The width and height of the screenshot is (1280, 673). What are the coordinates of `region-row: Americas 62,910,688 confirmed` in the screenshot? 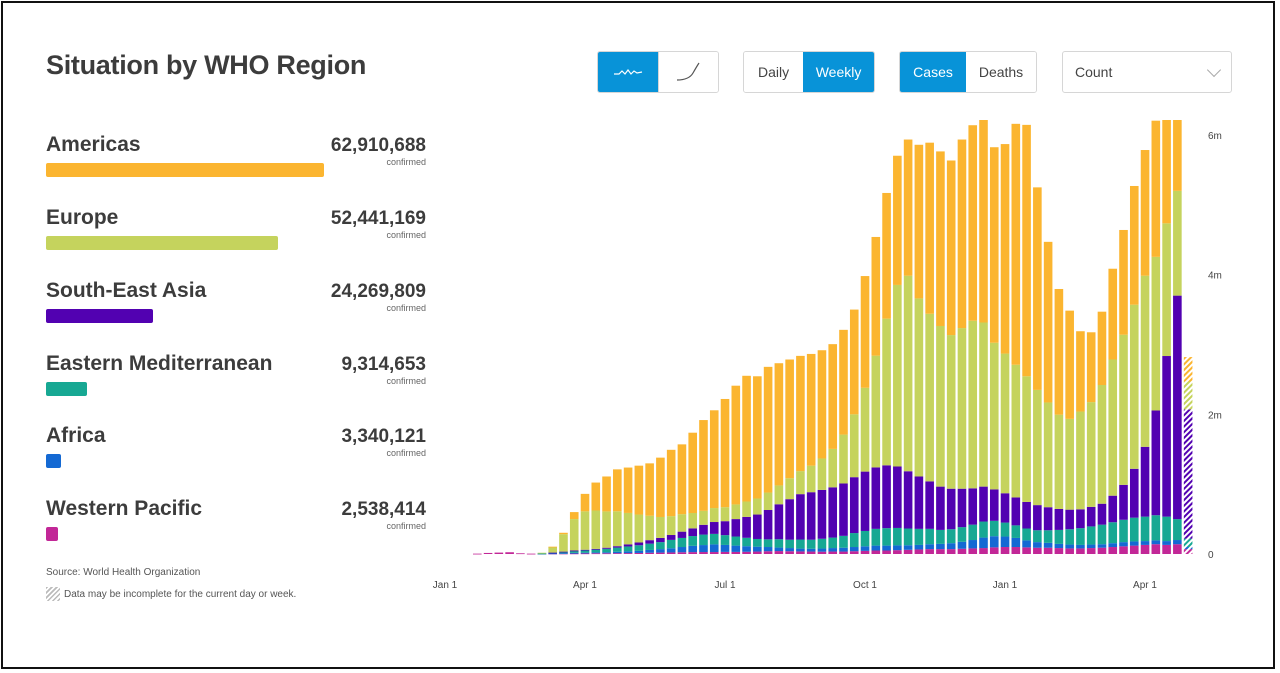 It's located at (236, 159).